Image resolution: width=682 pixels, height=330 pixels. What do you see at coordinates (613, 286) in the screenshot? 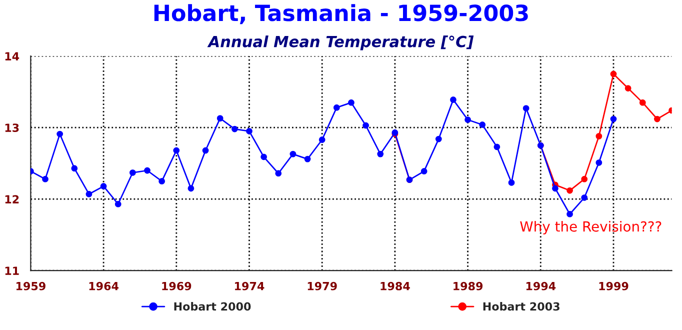
I see `x-tick-label: 1999` at bounding box center [613, 286].